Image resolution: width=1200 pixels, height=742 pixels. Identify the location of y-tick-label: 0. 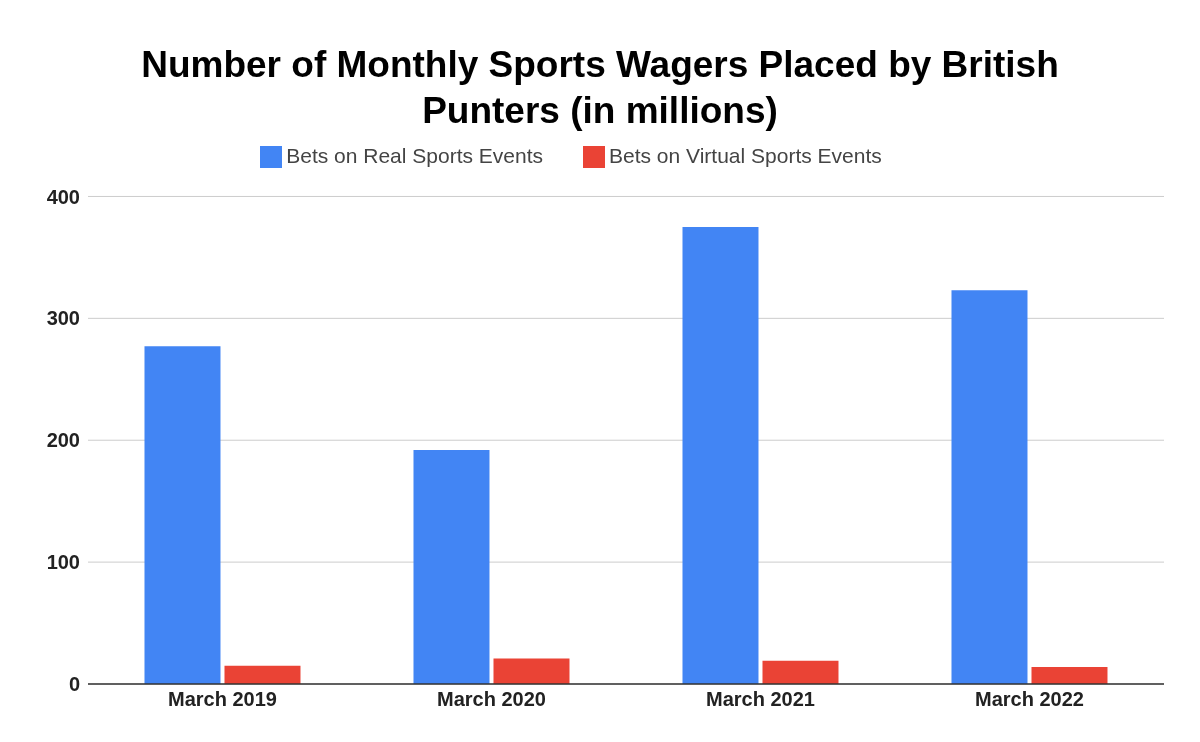
(74, 684).